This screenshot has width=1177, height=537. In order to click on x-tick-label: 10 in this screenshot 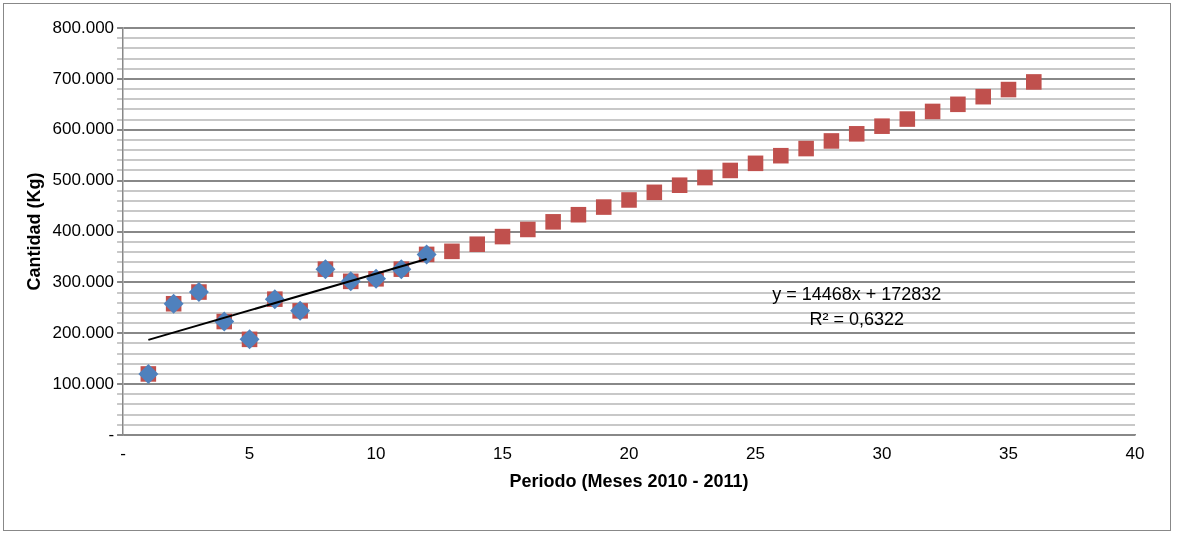, I will do `click(376, 453)`.